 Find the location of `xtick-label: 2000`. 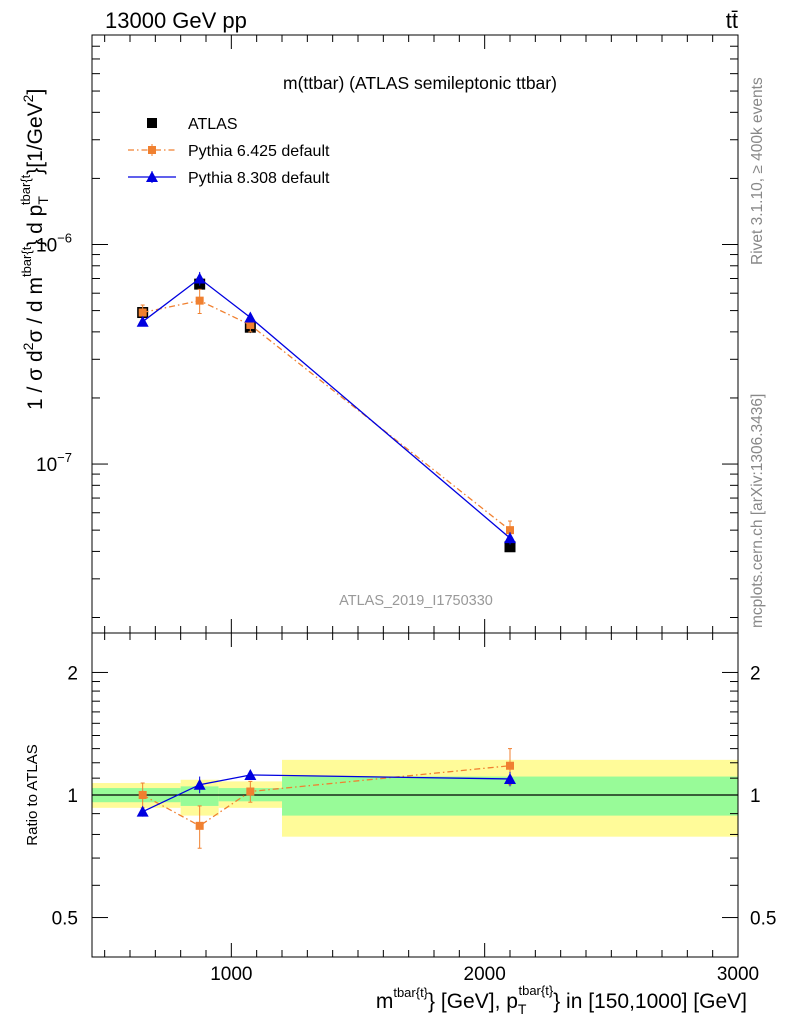

xtick-label: 2000 is located at coordinates (485, 974).